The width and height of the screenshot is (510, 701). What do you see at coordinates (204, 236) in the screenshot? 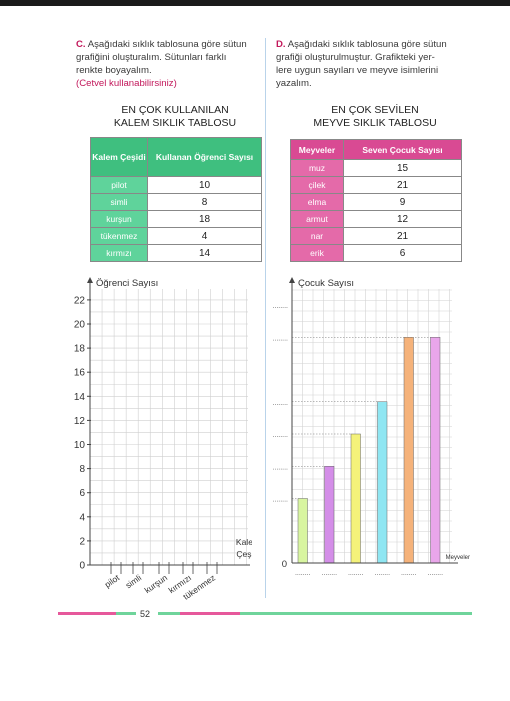
I see `row-value: 4` at bounding box center [204, 236].